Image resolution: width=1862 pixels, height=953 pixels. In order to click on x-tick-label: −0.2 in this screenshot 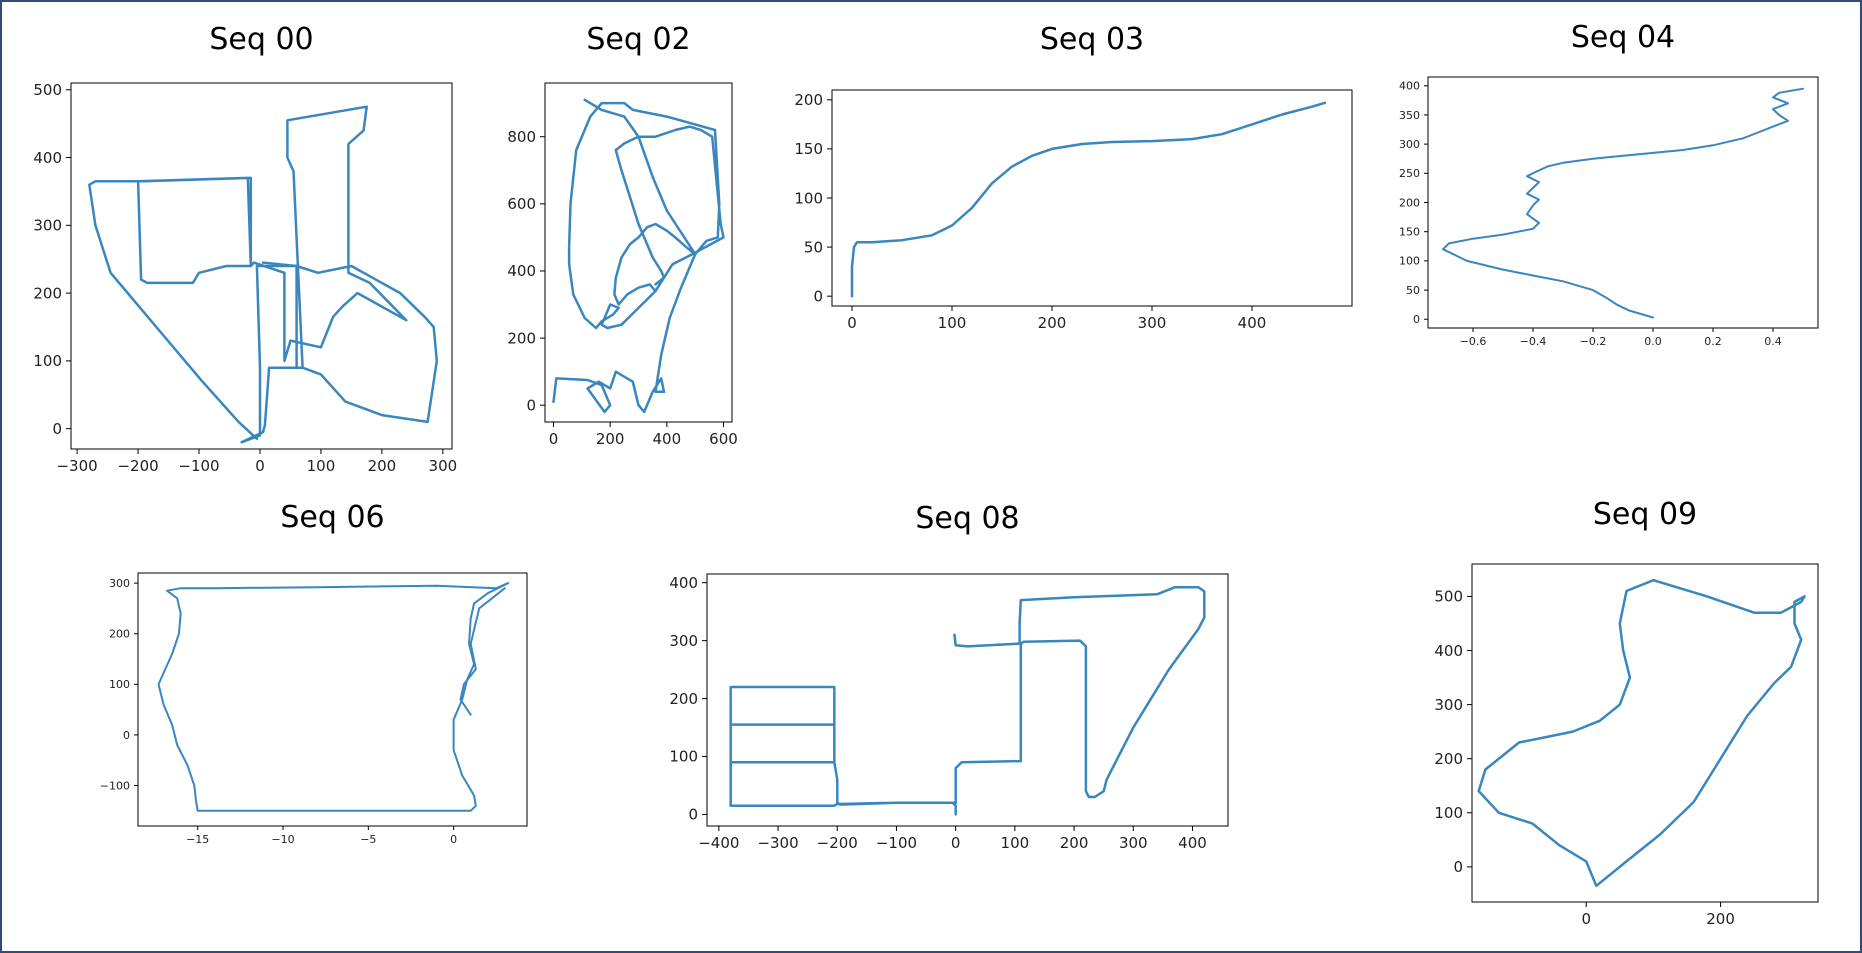, I will do `click(1593, 341)`.